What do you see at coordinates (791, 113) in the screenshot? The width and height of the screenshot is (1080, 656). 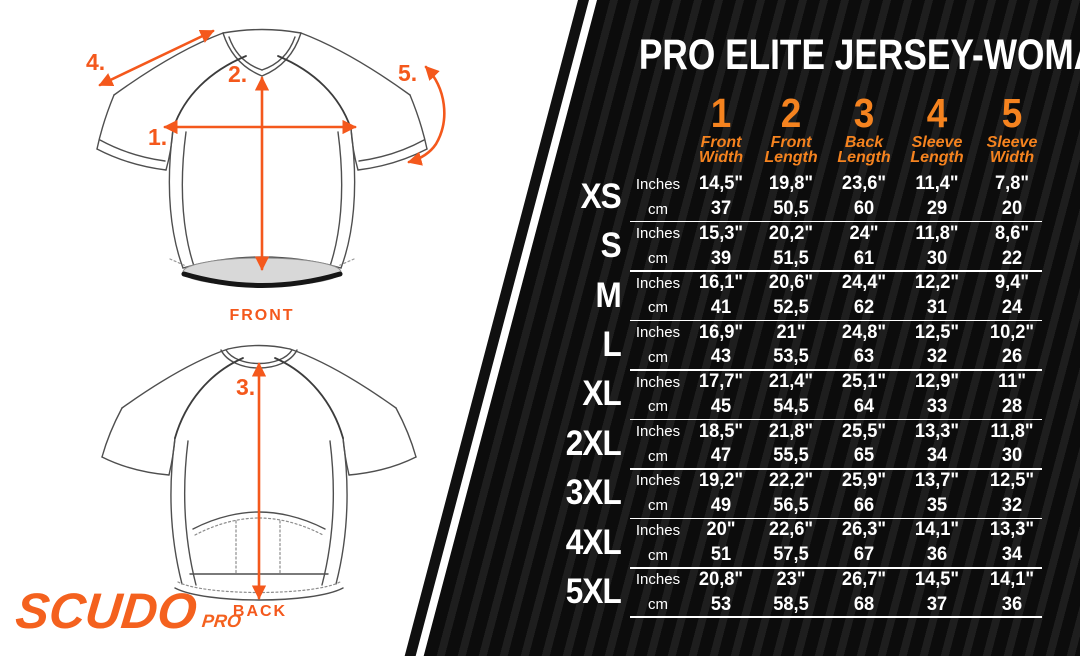 I see `col-number: 2` at bounding box center [791, 113].